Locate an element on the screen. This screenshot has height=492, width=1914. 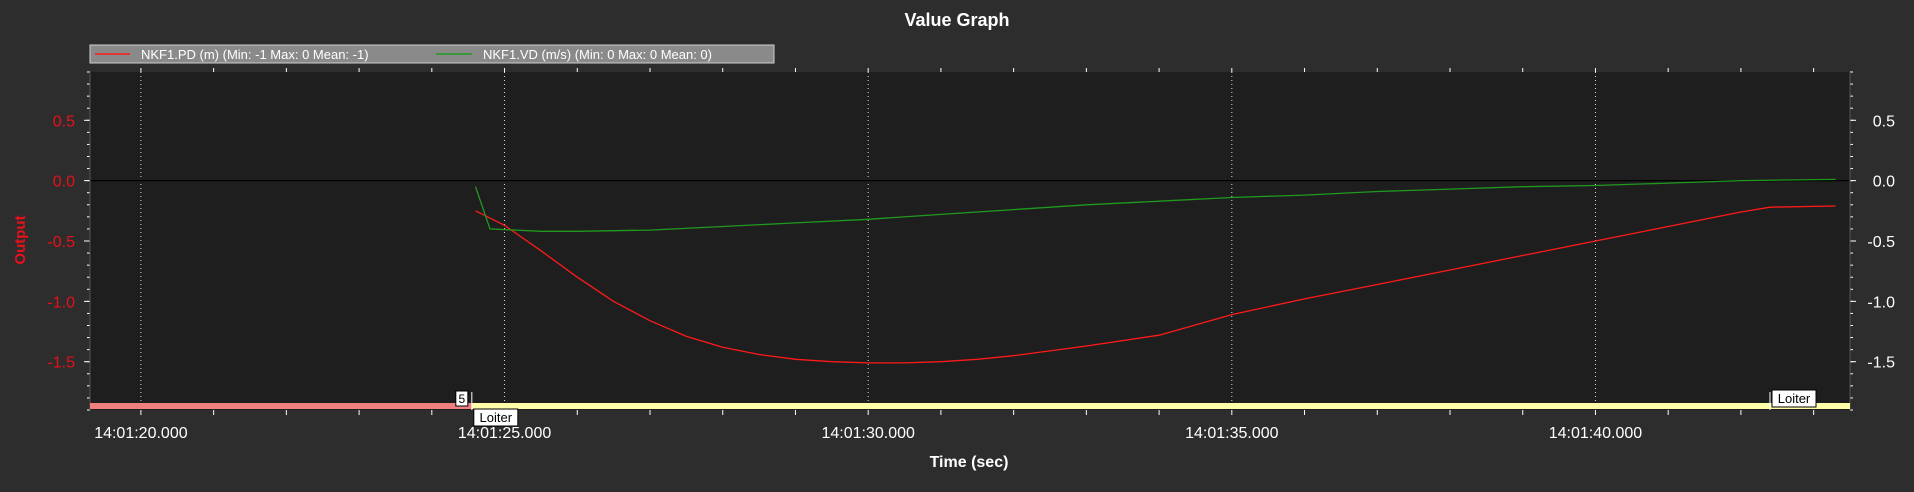
series-line-nkf1-vd is located at coordinates (1155, 205).